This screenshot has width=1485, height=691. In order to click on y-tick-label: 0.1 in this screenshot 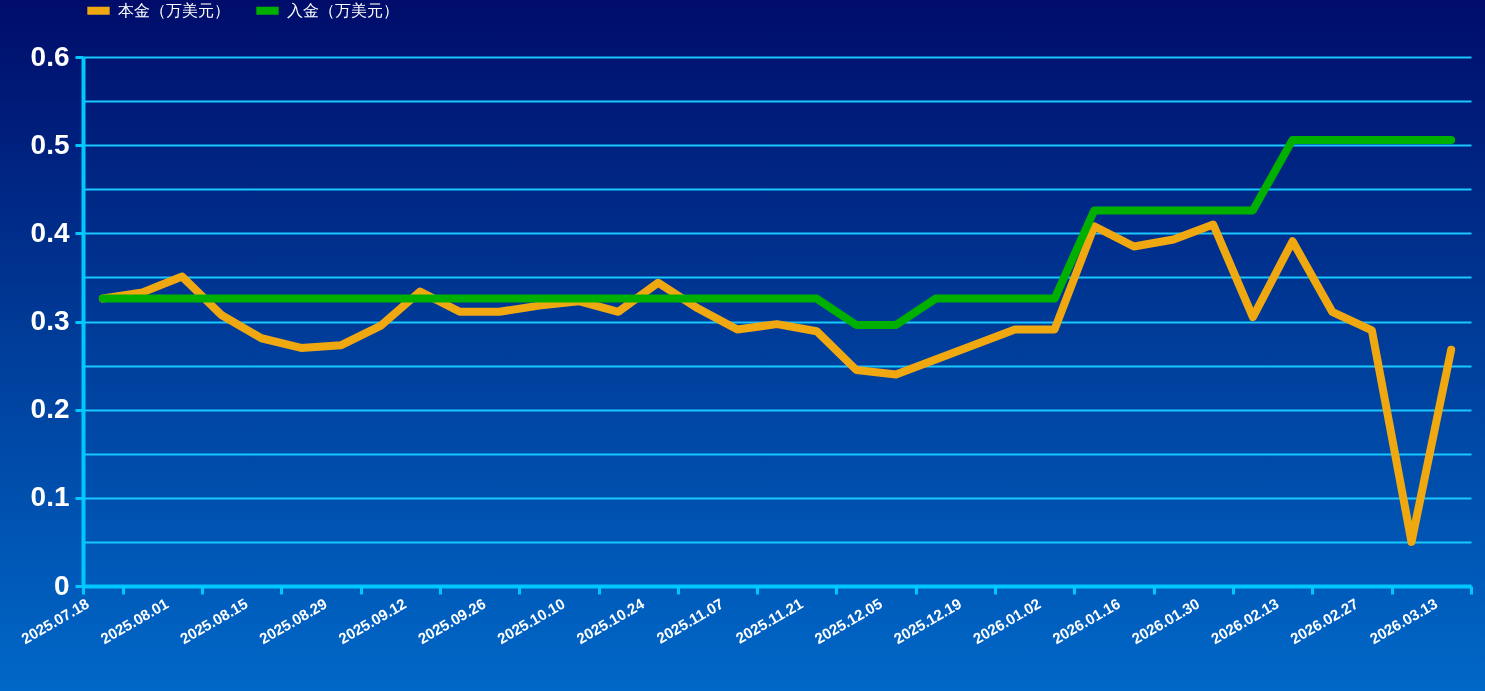, I will do `click(50, 497)`.